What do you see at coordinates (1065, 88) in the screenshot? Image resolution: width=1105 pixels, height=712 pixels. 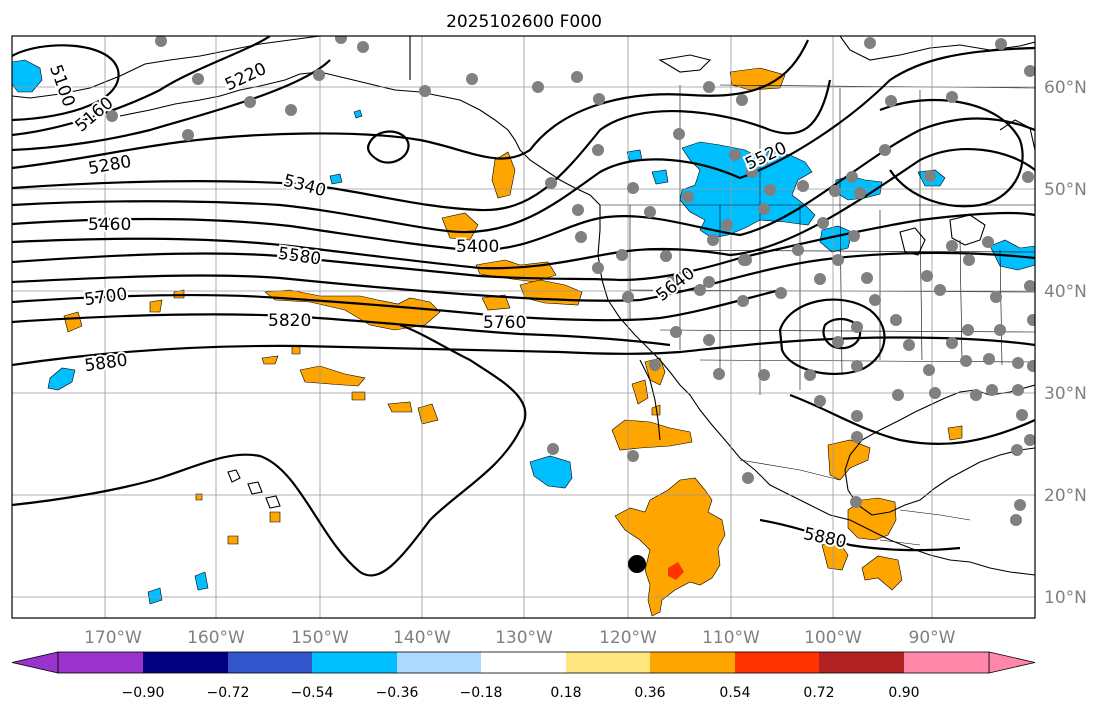 I see `lat-tick: 60°N` at bounding box center [1065, 88].